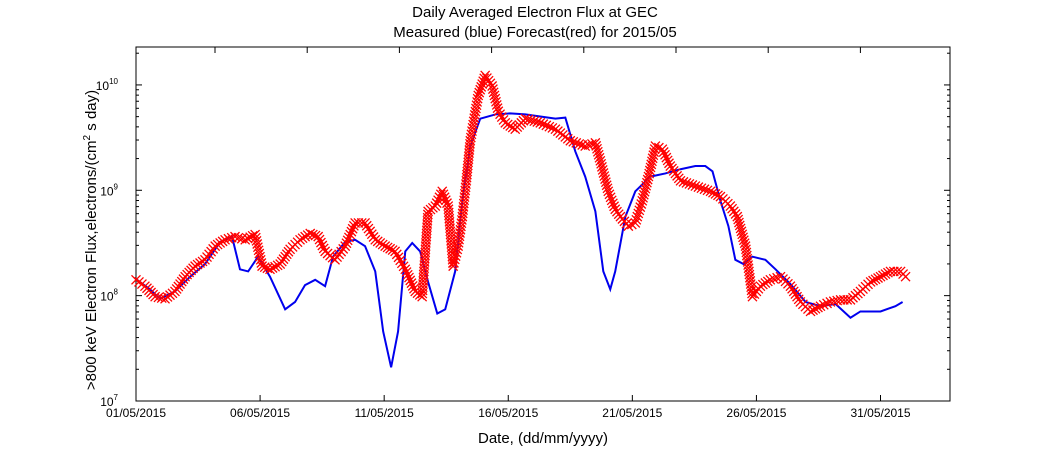 The height and width of the screenshot is (450, 1051). Describe the element at coordinates (384, 413) in the screenshot. I see `x-tick-label: 11/05/2015` at that location.